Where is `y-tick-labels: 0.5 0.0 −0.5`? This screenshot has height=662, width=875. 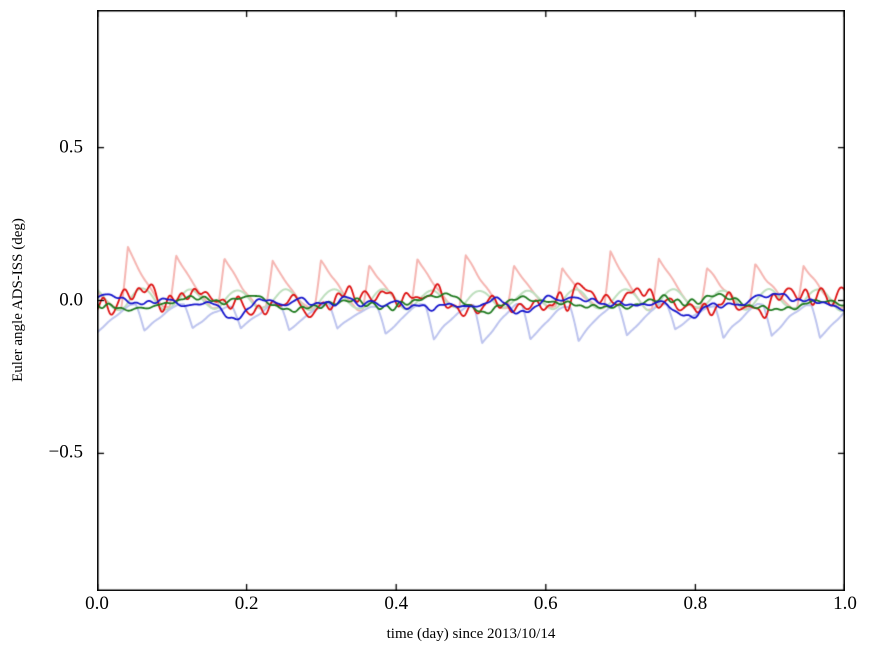
y-tick-labels: 0.5 0.0 −0.5 is located at coordinates (44, 300).